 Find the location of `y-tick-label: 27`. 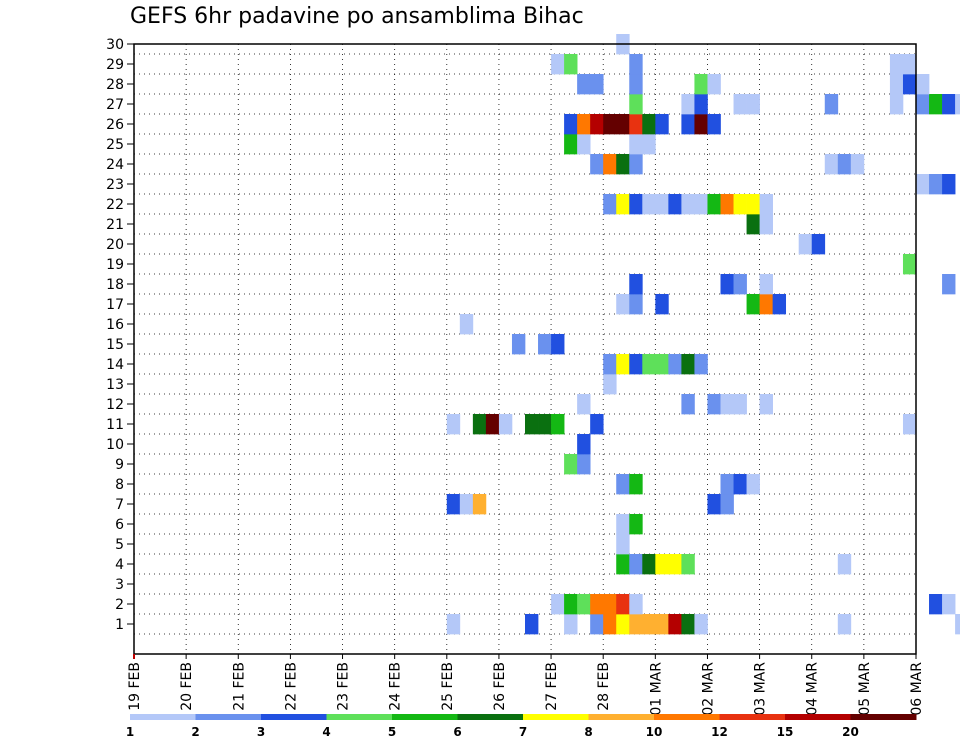

y-tick-label: 27 is located at coordinates (115, 105).